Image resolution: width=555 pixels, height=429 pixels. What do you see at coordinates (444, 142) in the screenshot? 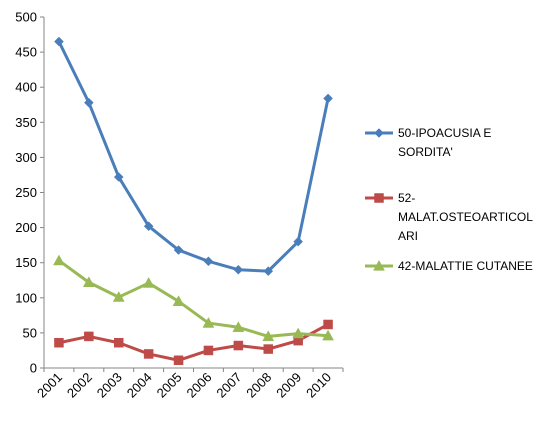
I see `legend-label: 50-IPOACUSIA E SORDITA'` at bounding box center [444, 142].